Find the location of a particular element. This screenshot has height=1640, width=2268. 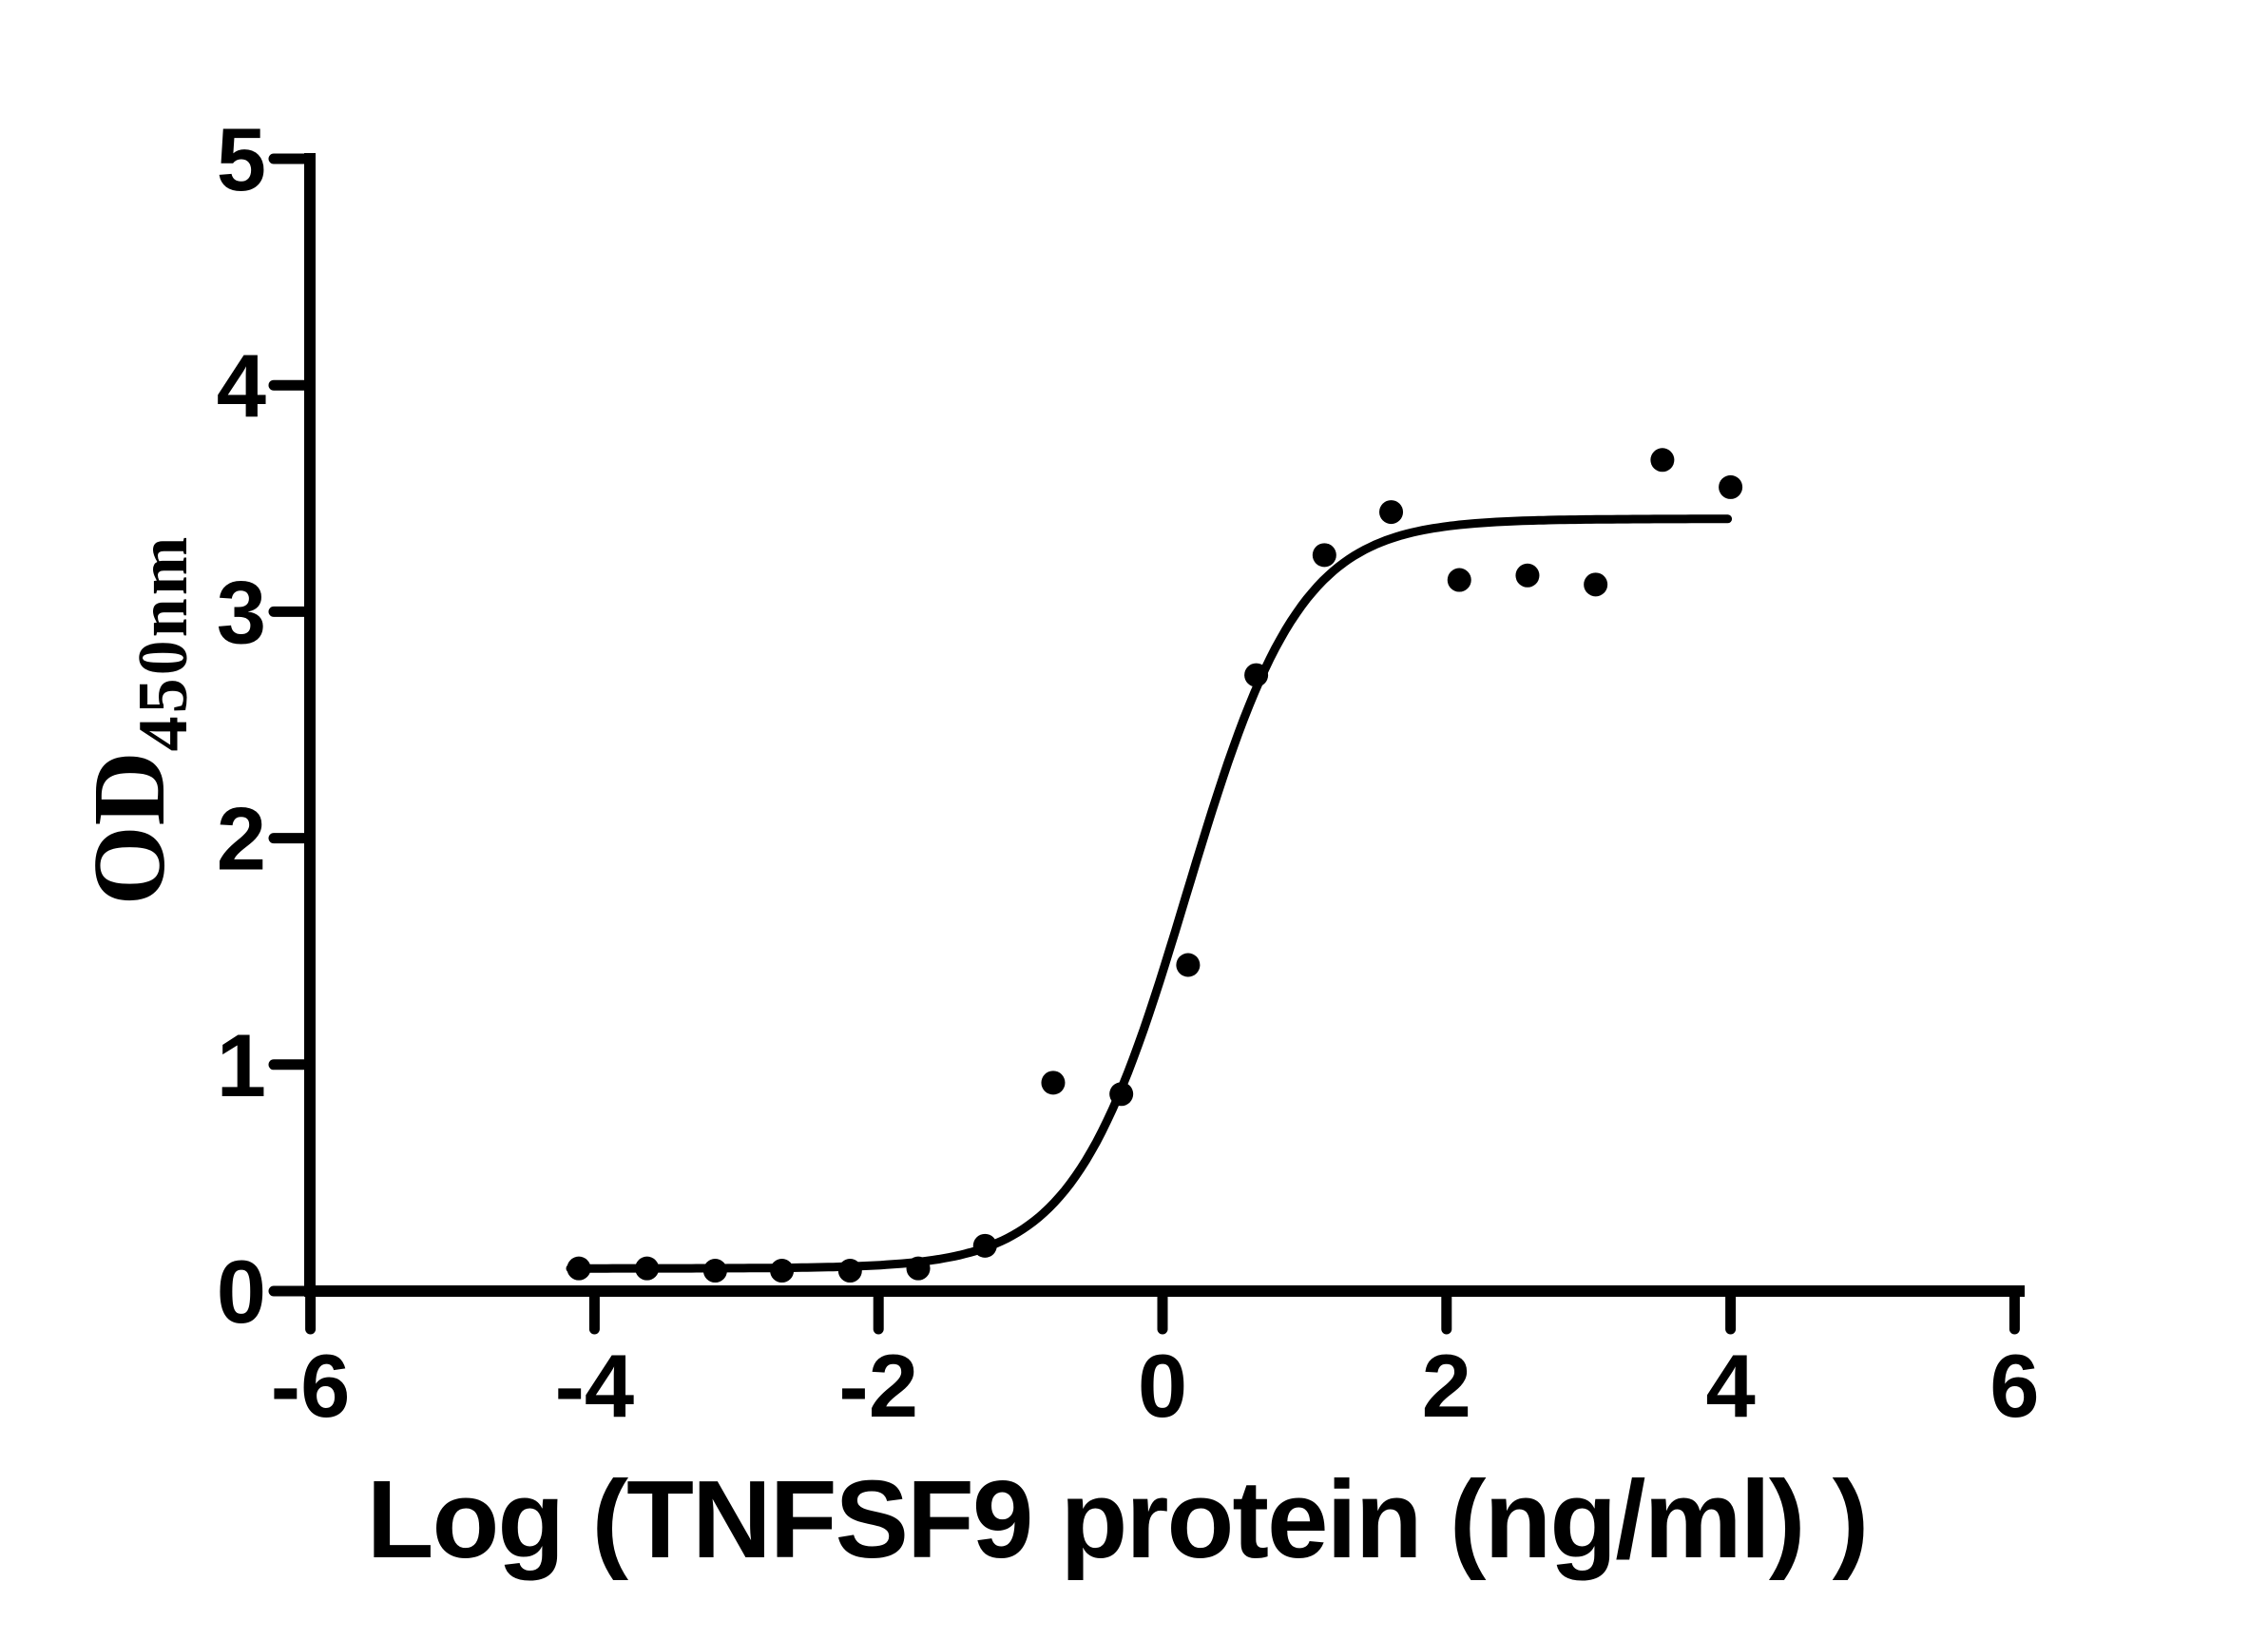

x-axis-title: Log (TNFSF9 protein (ng/ml) ) is located at coordinates (1117, 1519).